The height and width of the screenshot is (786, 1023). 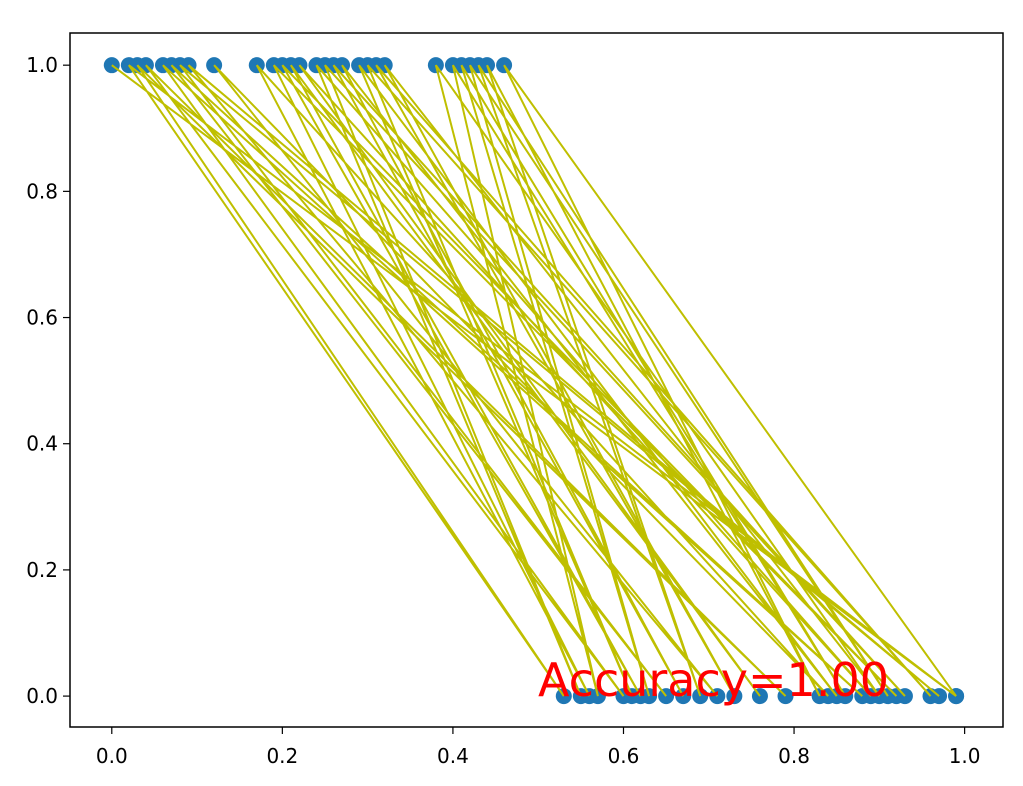 I want to click on y-tick-label: 0.6, so click(x=42, y=318).